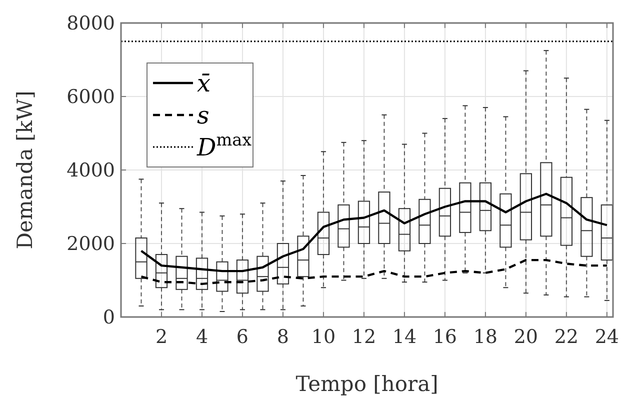 This screenshot has width=625, height=401. I want to click on x-axis-title: Tempo [hora], so click(367, 384).